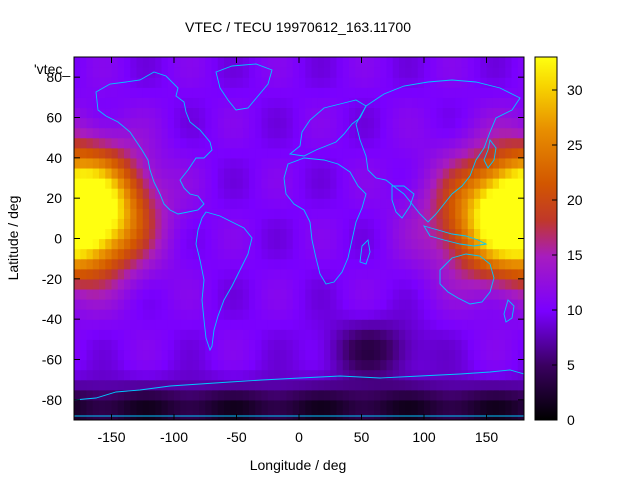 The height and width of the screenshot is (480, 640). Describe the element at coordinates (298, 465) in the screenshot. I see `x-axis-label: Longitude / deg` at that location.